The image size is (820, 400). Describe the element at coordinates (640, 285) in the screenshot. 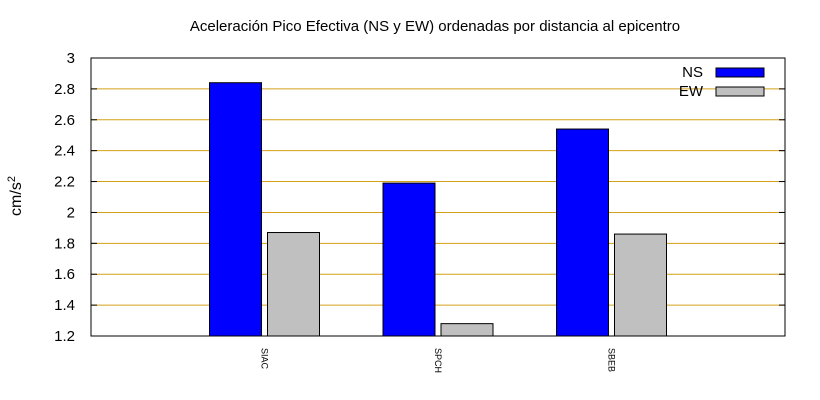

I see `bar-ew-sbeb` at that location.